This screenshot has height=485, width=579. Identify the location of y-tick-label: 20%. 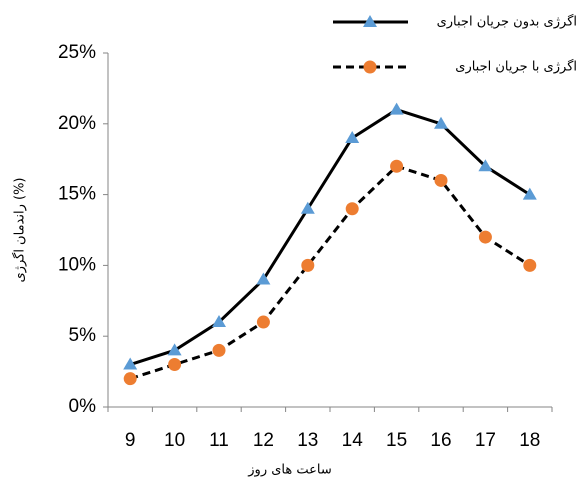
(77, 123).